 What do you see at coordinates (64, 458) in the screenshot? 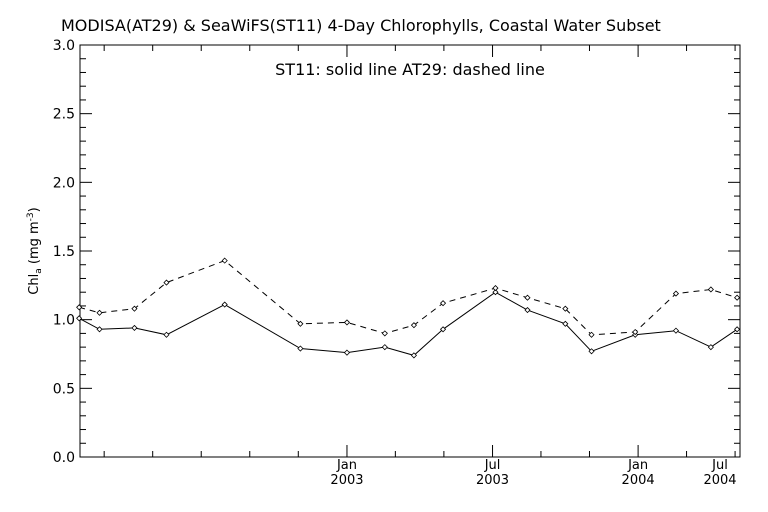
I see `y-tick-label: 0.0` at bounding box center [64, 458].